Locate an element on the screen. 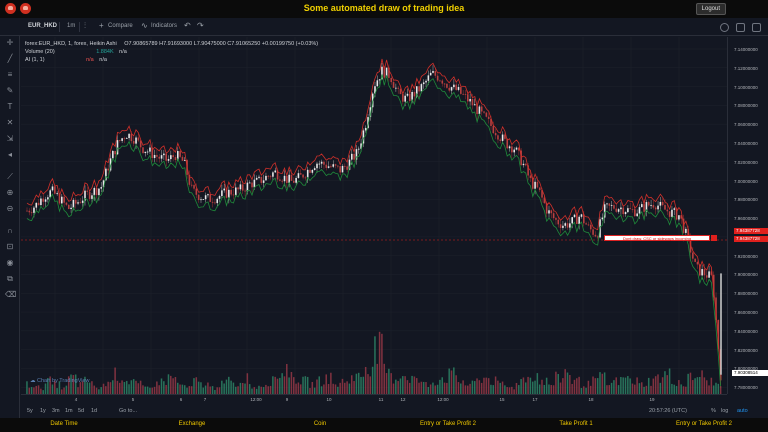 The height and width of the screenshot is (432, 768). page-title: Some automated draw of trading idea is located at coordinates (384, 8).